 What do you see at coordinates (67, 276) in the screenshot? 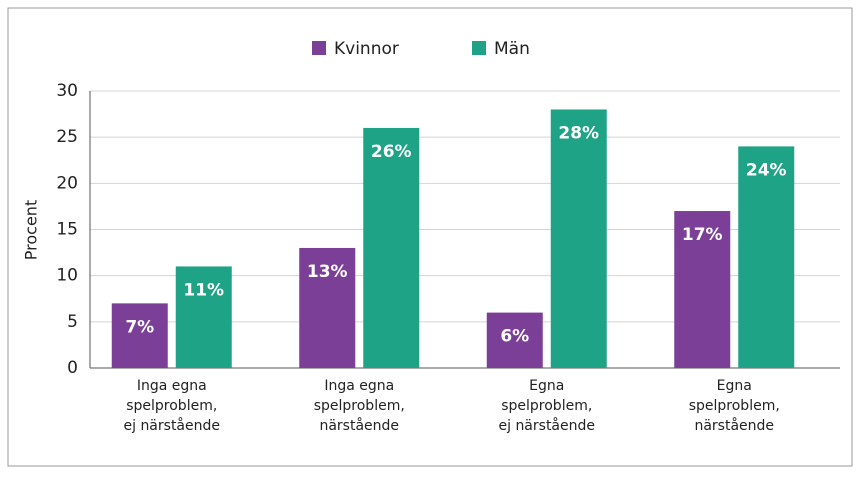
I see `y-tick-label: 10` at bounding box center [67, 276].